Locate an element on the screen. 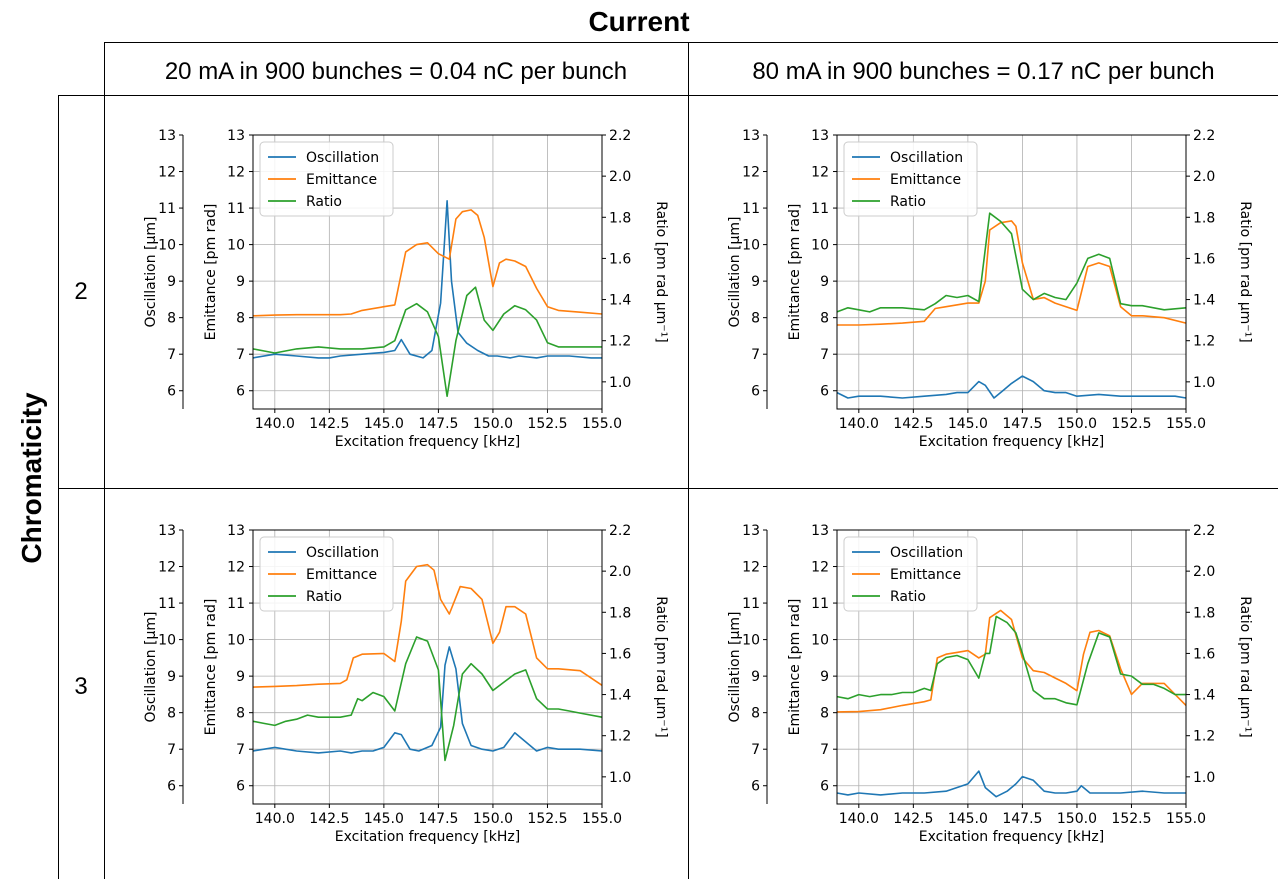 Image resolution: width=1278 pixels, height=879 pixels. grid-line-top is located at coordinates (691, 42).